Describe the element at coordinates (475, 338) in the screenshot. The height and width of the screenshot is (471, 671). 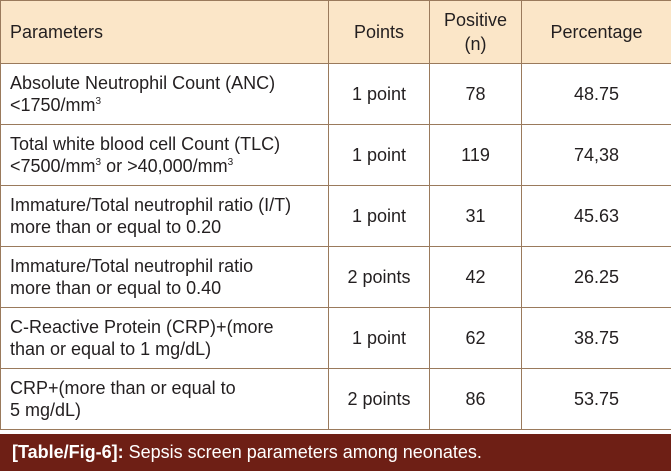
I see `cell-positive: 62` at that location.